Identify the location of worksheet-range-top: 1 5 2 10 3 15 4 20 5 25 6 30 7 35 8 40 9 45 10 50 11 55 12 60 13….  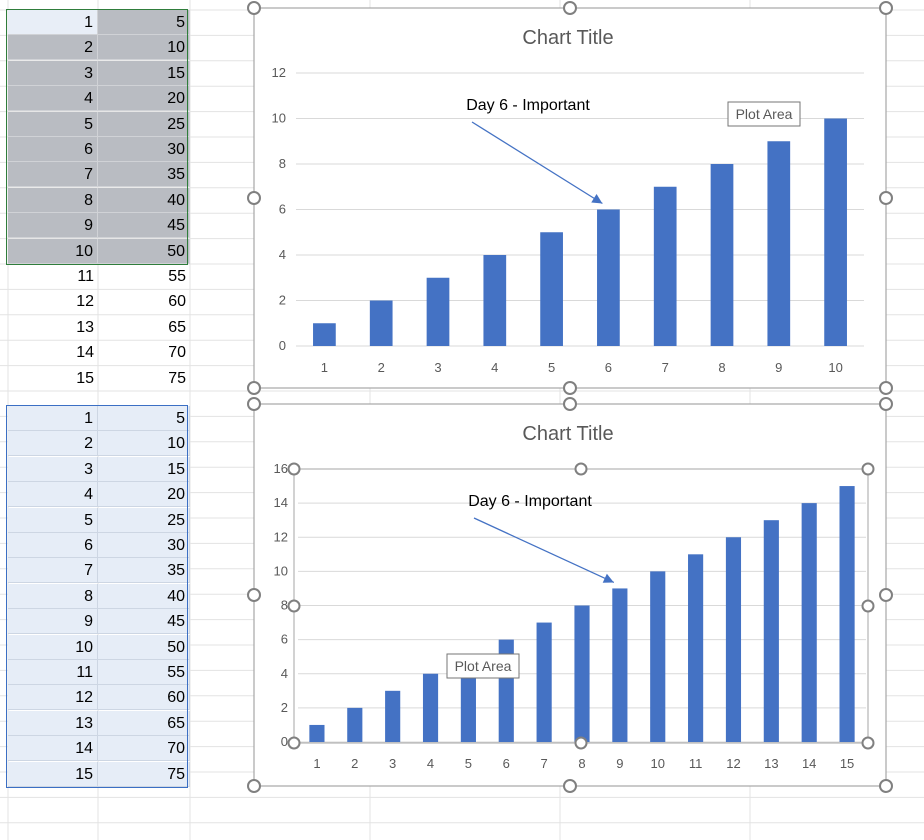
(99, 201).